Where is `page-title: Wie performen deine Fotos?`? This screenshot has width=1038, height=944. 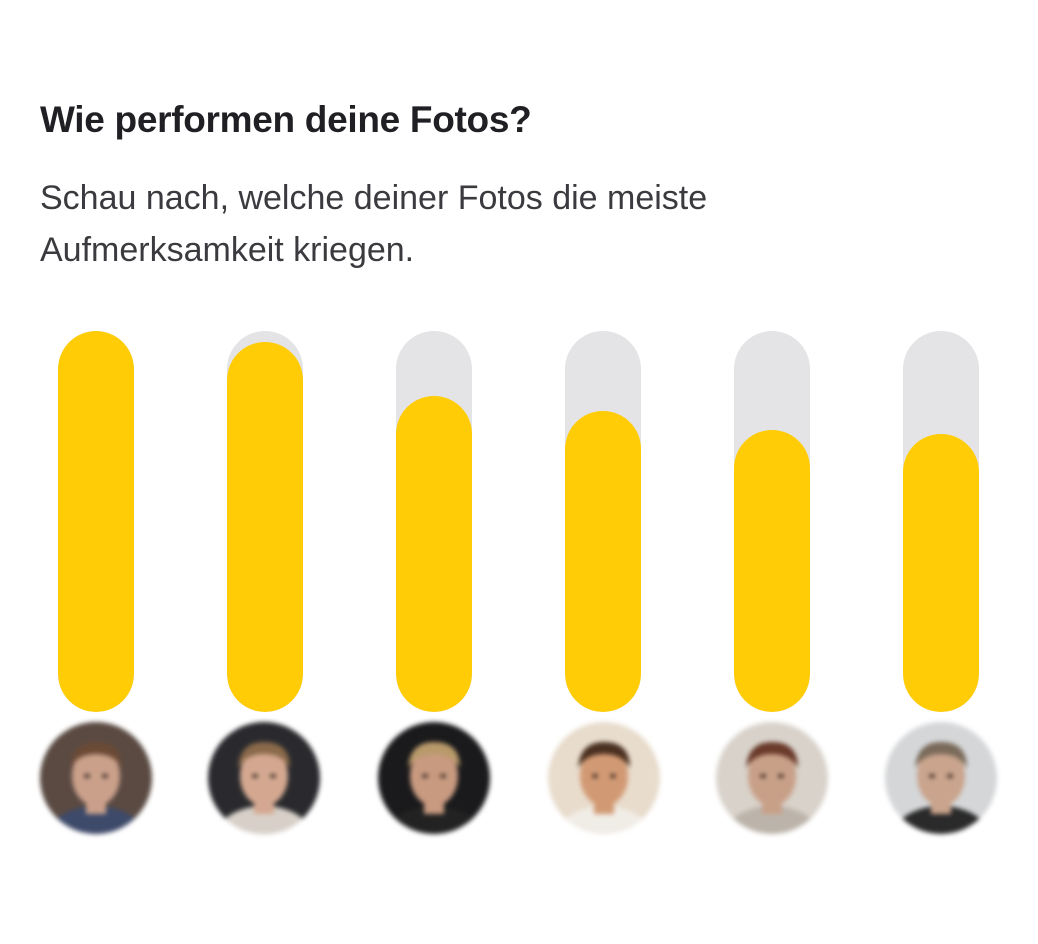 page-title: Wie performen deine Fotos? is located at coordinates (286, 119).